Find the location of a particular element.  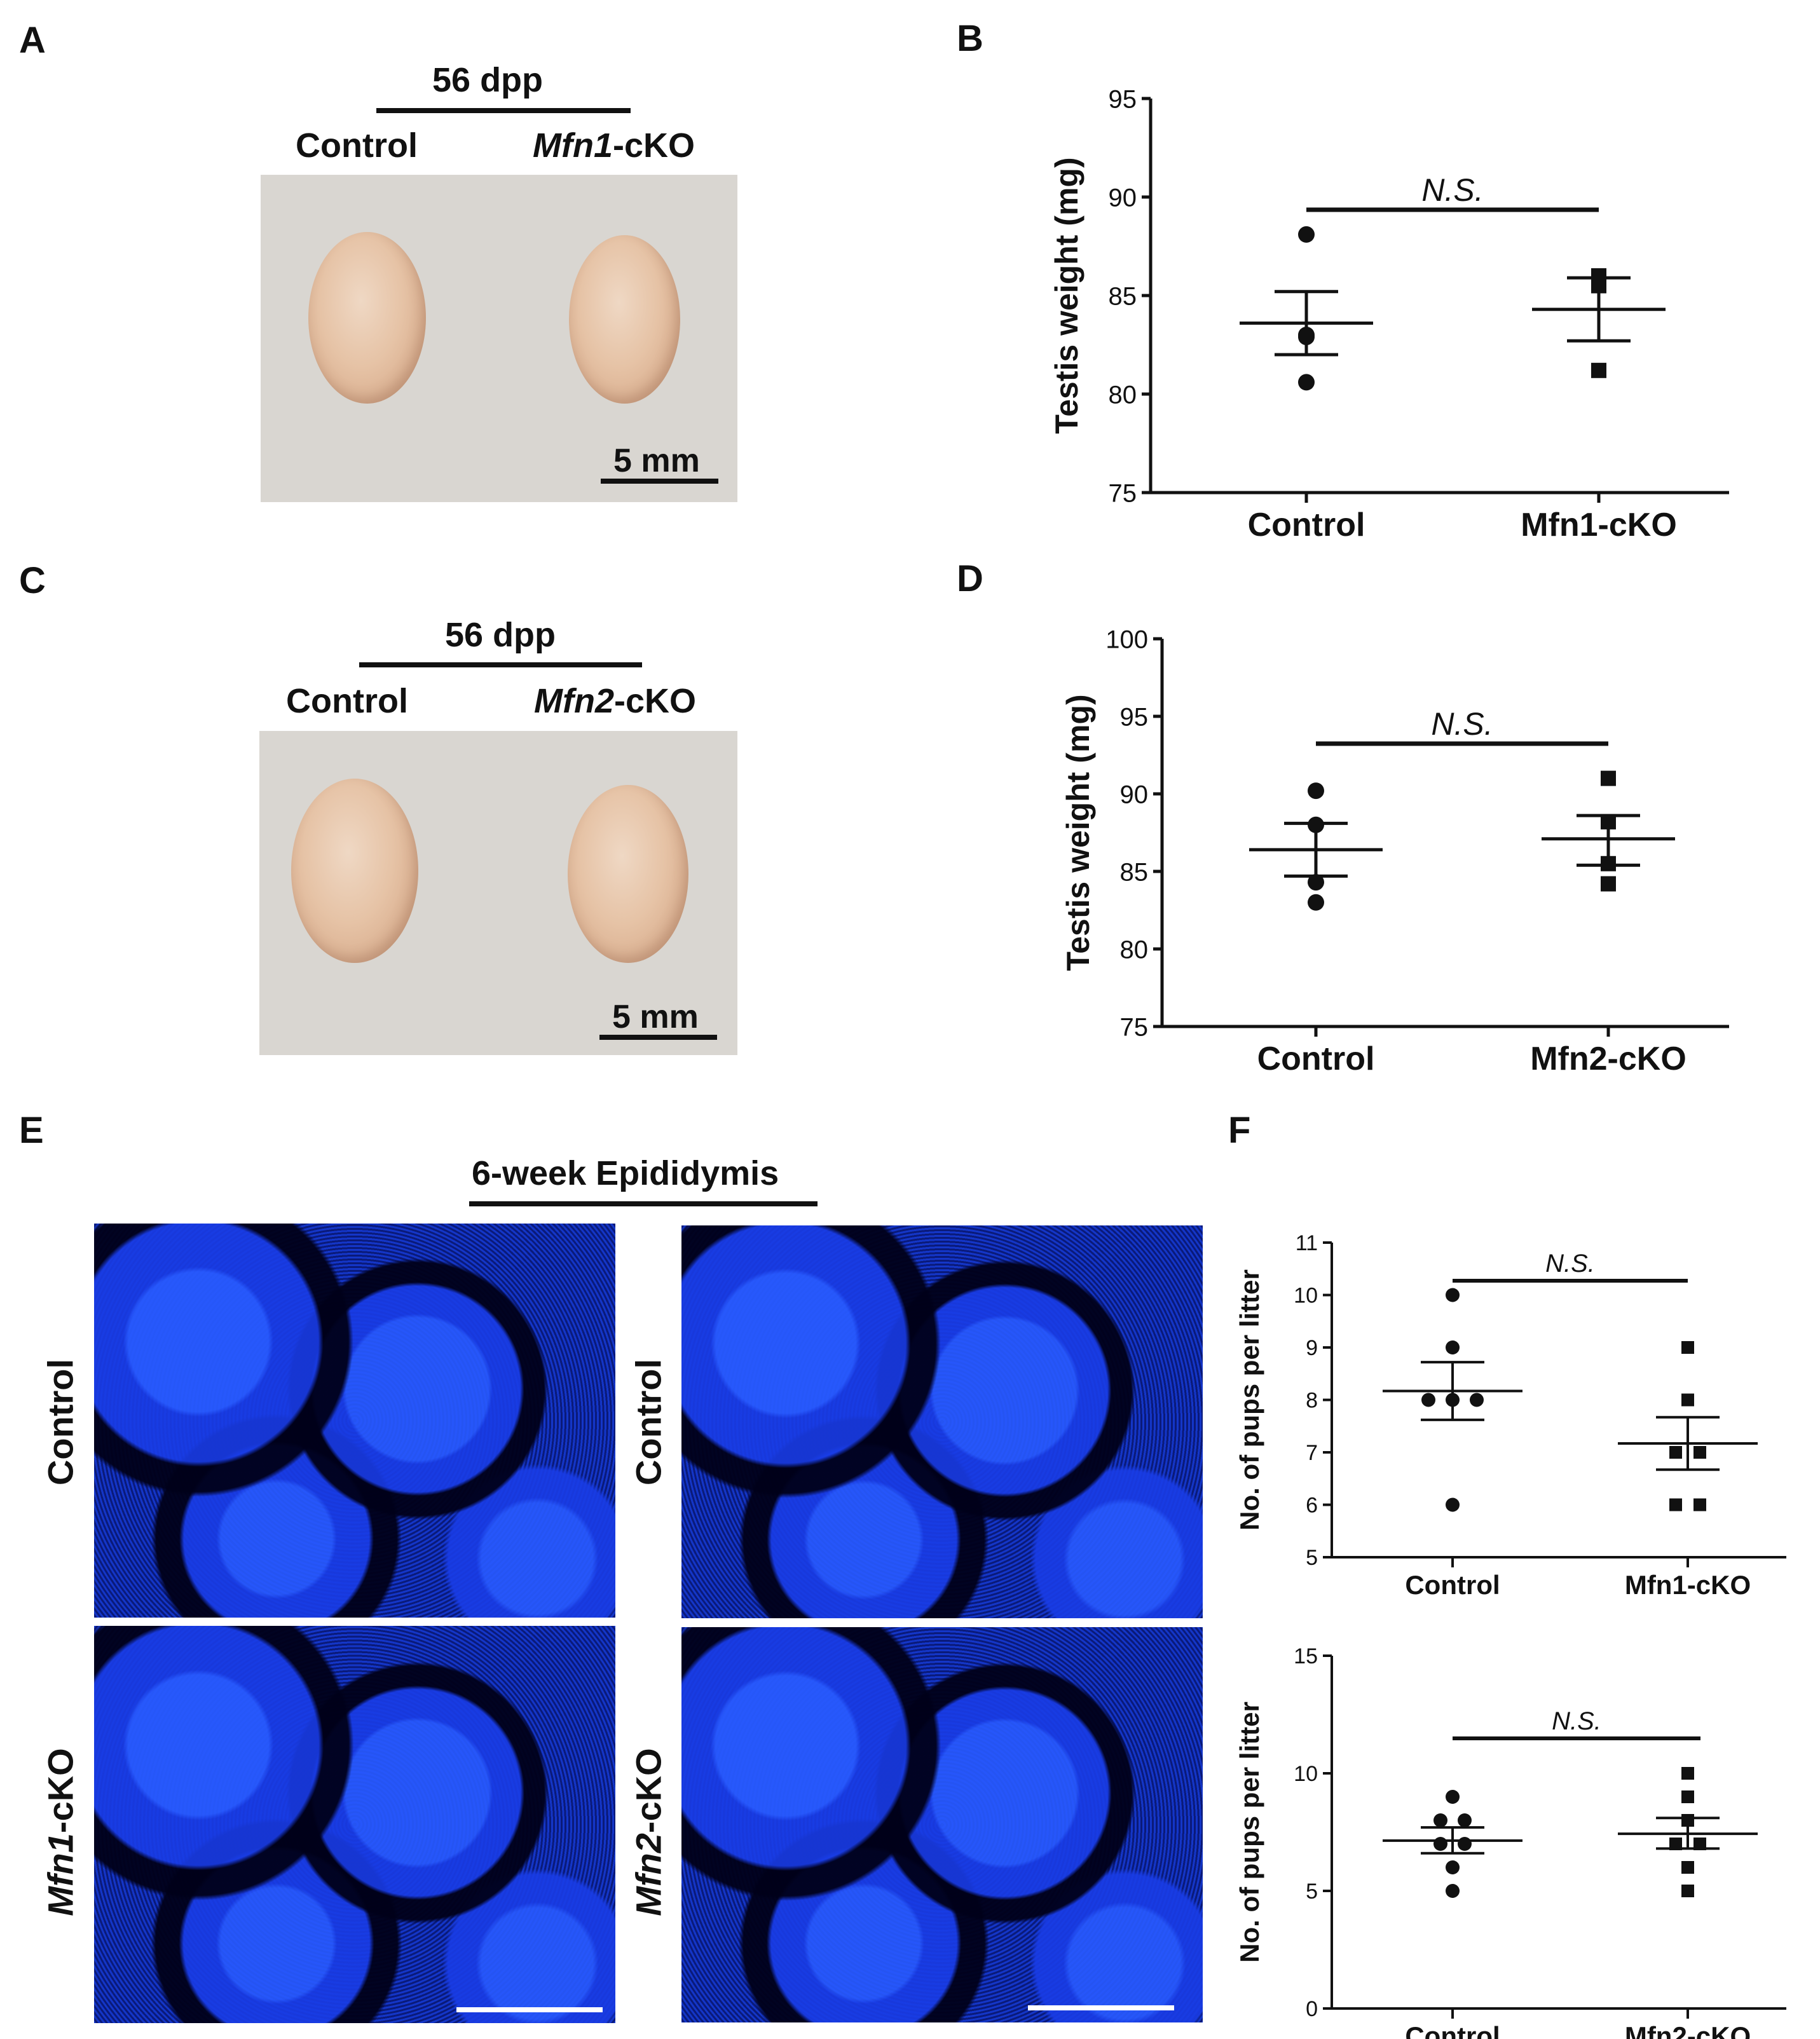

row-label-control-right: Control is located at coordinates (648, 1422).